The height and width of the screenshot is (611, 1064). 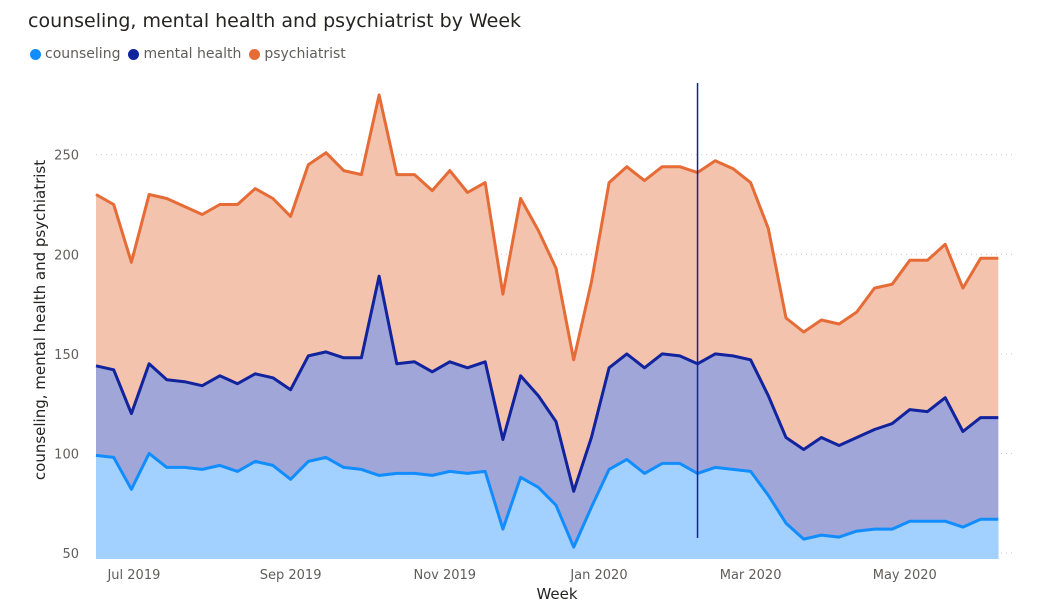 What do you see at coordinates (83, 54) in the screenshot?
I see `legend-label-counseling: counseling` at bounding box center [83, 54].